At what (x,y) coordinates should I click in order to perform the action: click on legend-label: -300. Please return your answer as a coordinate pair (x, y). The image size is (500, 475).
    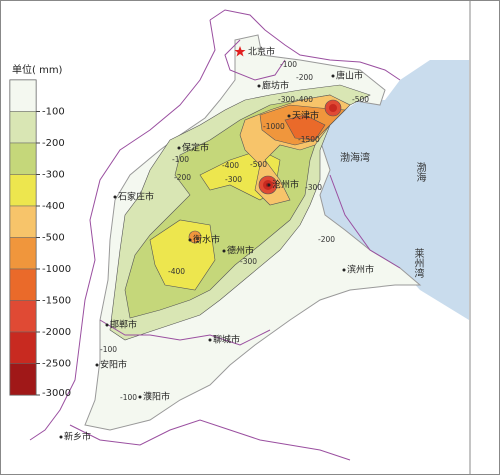
    Looking at the image, I should click on (53, 175).